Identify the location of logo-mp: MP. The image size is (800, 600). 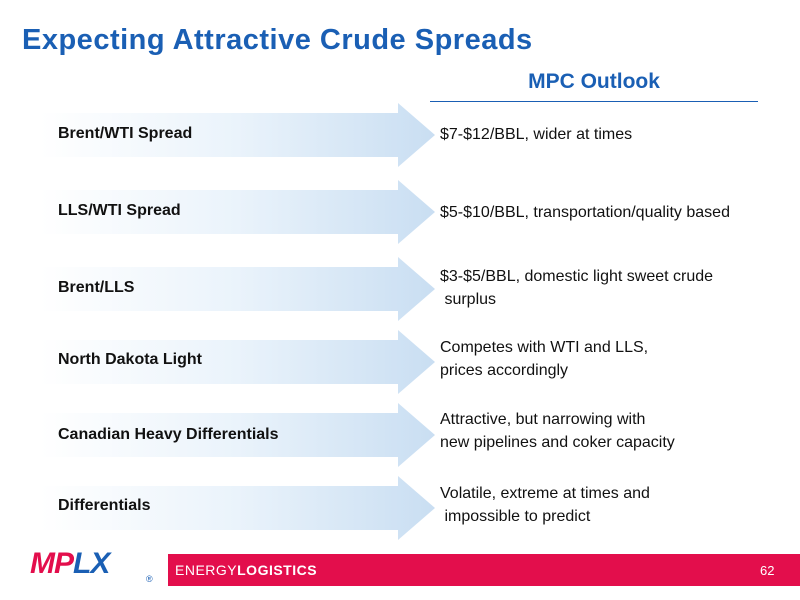
(52, 563).